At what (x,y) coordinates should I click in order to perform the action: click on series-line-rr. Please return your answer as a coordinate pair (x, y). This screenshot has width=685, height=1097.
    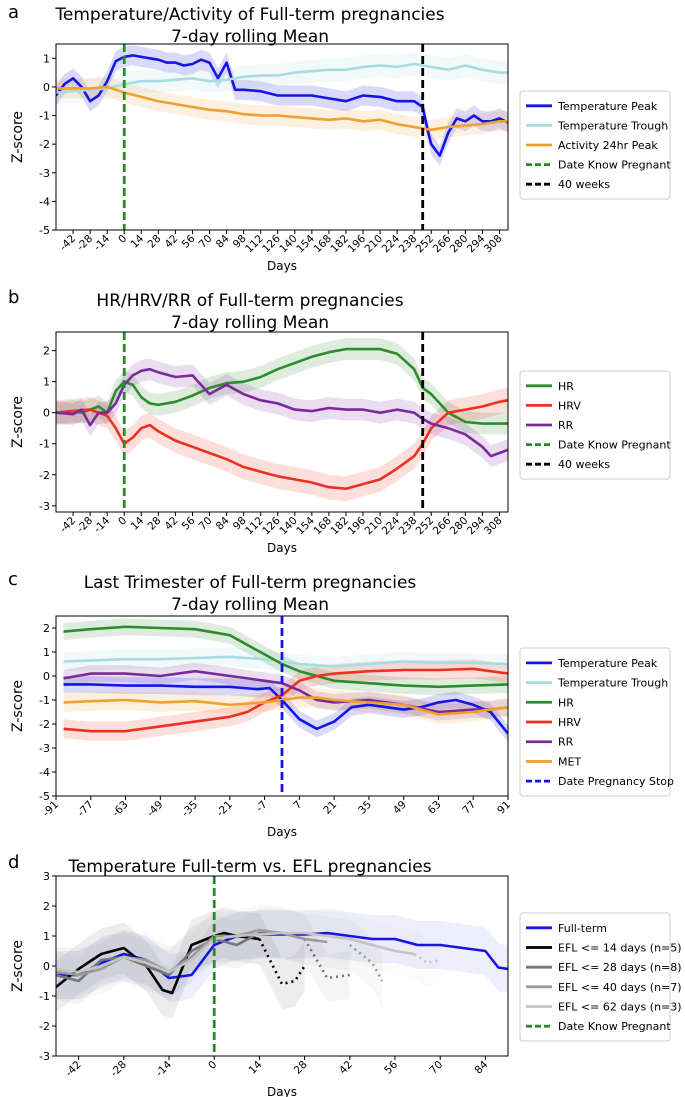
    Looking at the image, I should click on (282, 412).